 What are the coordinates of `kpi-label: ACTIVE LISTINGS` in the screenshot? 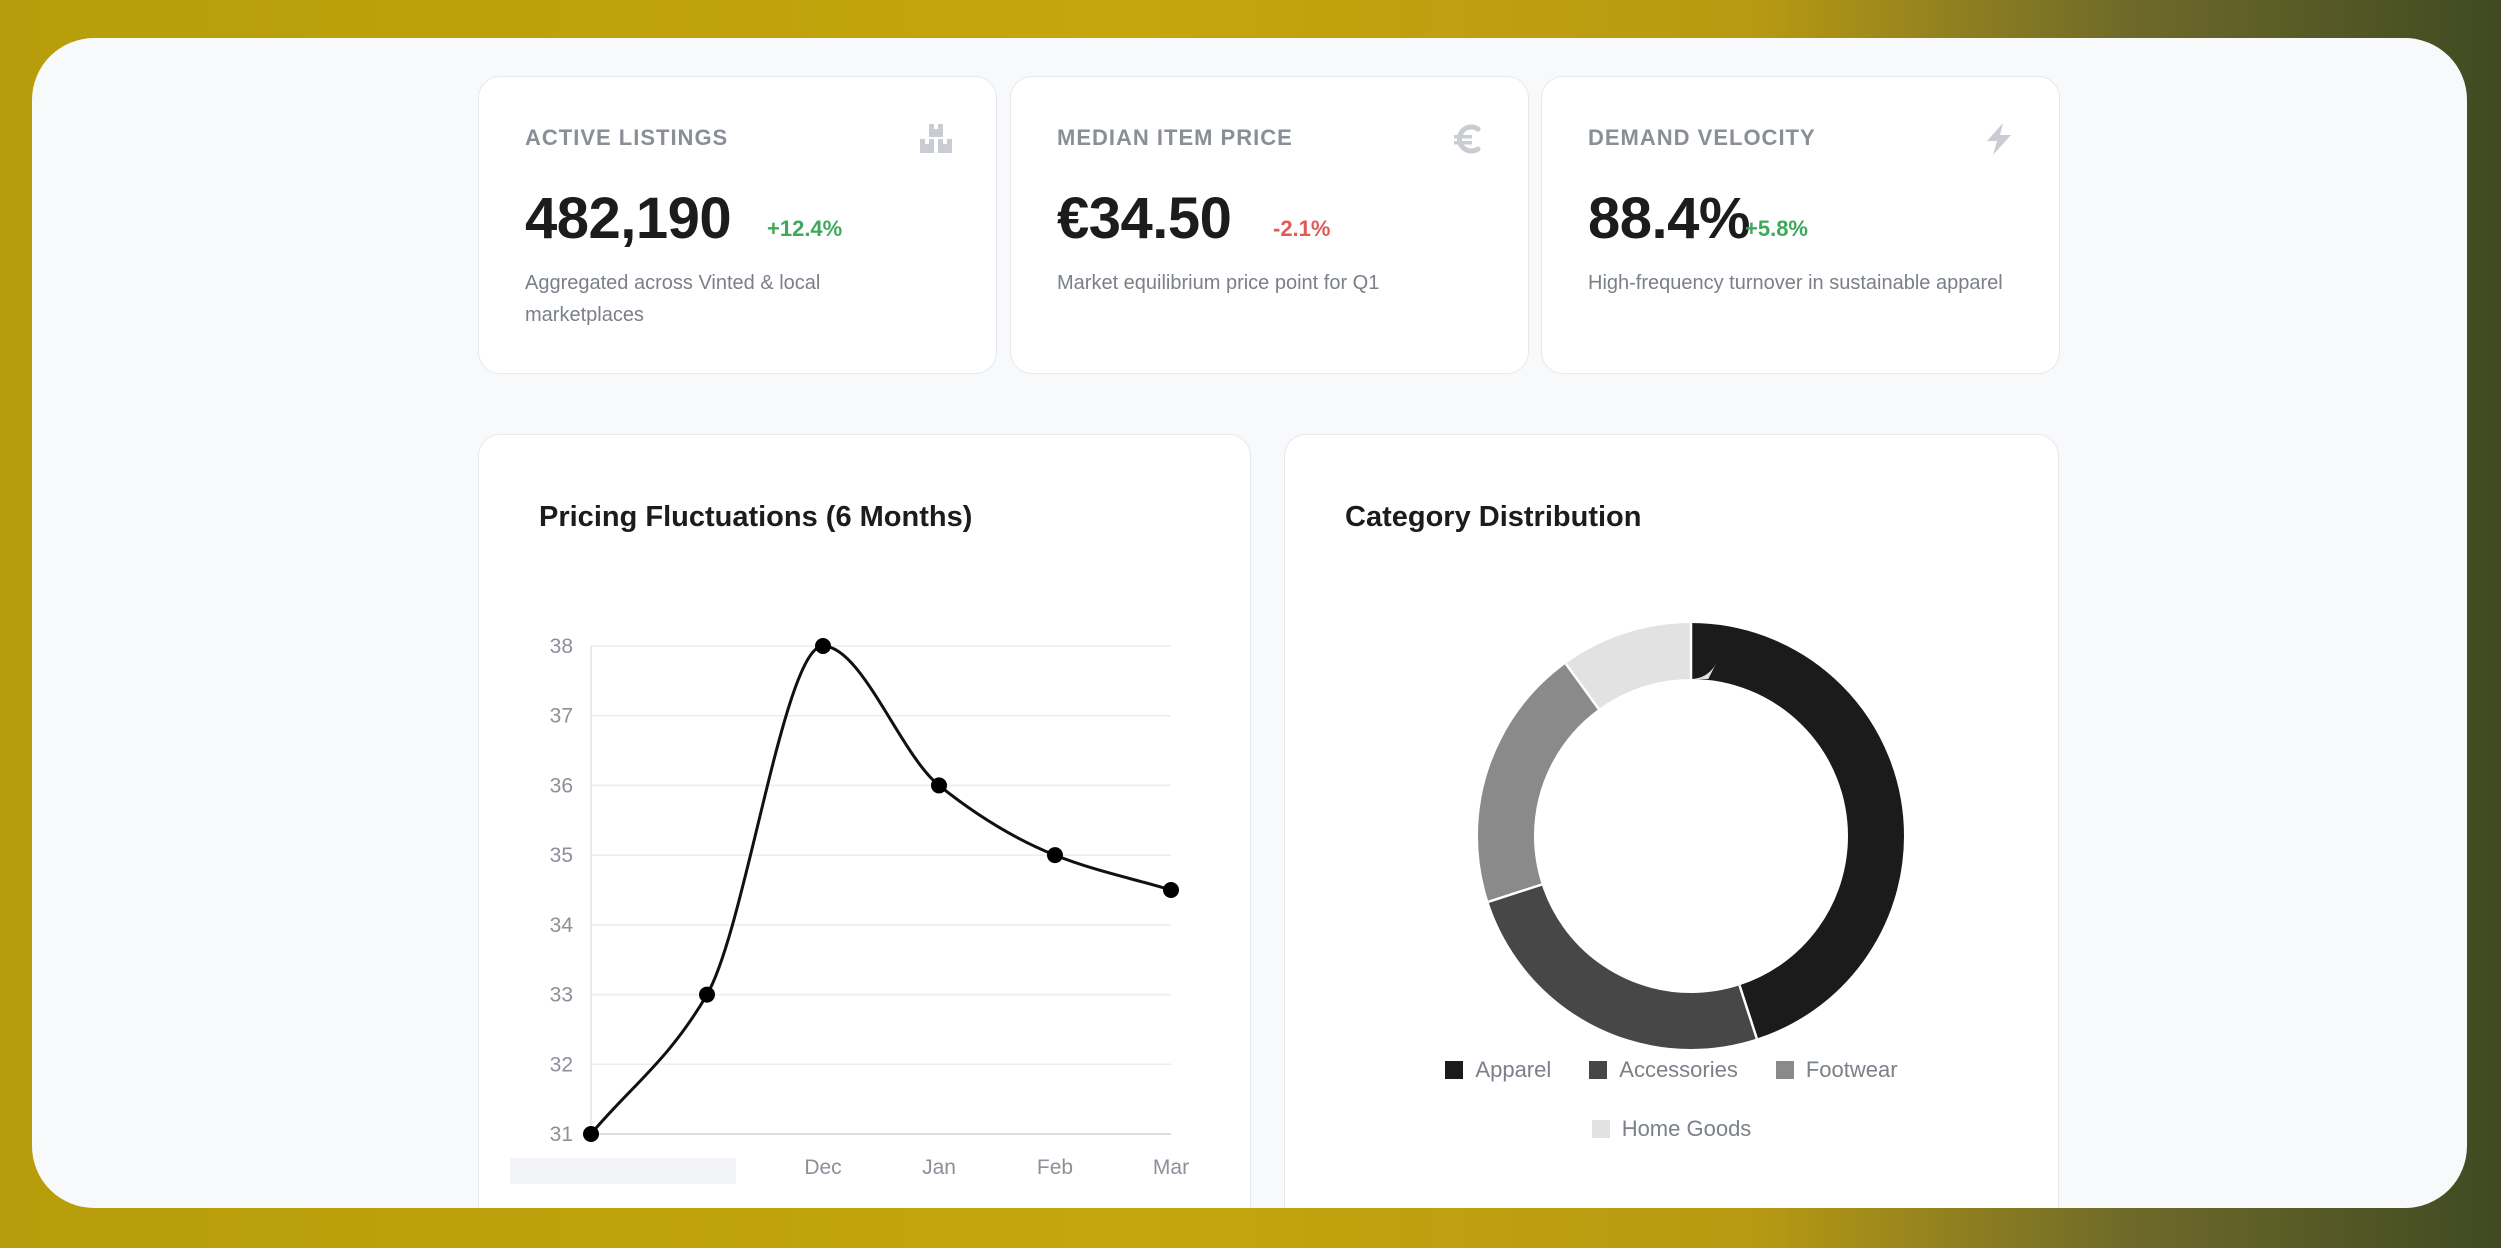 It's located at (627, 137).